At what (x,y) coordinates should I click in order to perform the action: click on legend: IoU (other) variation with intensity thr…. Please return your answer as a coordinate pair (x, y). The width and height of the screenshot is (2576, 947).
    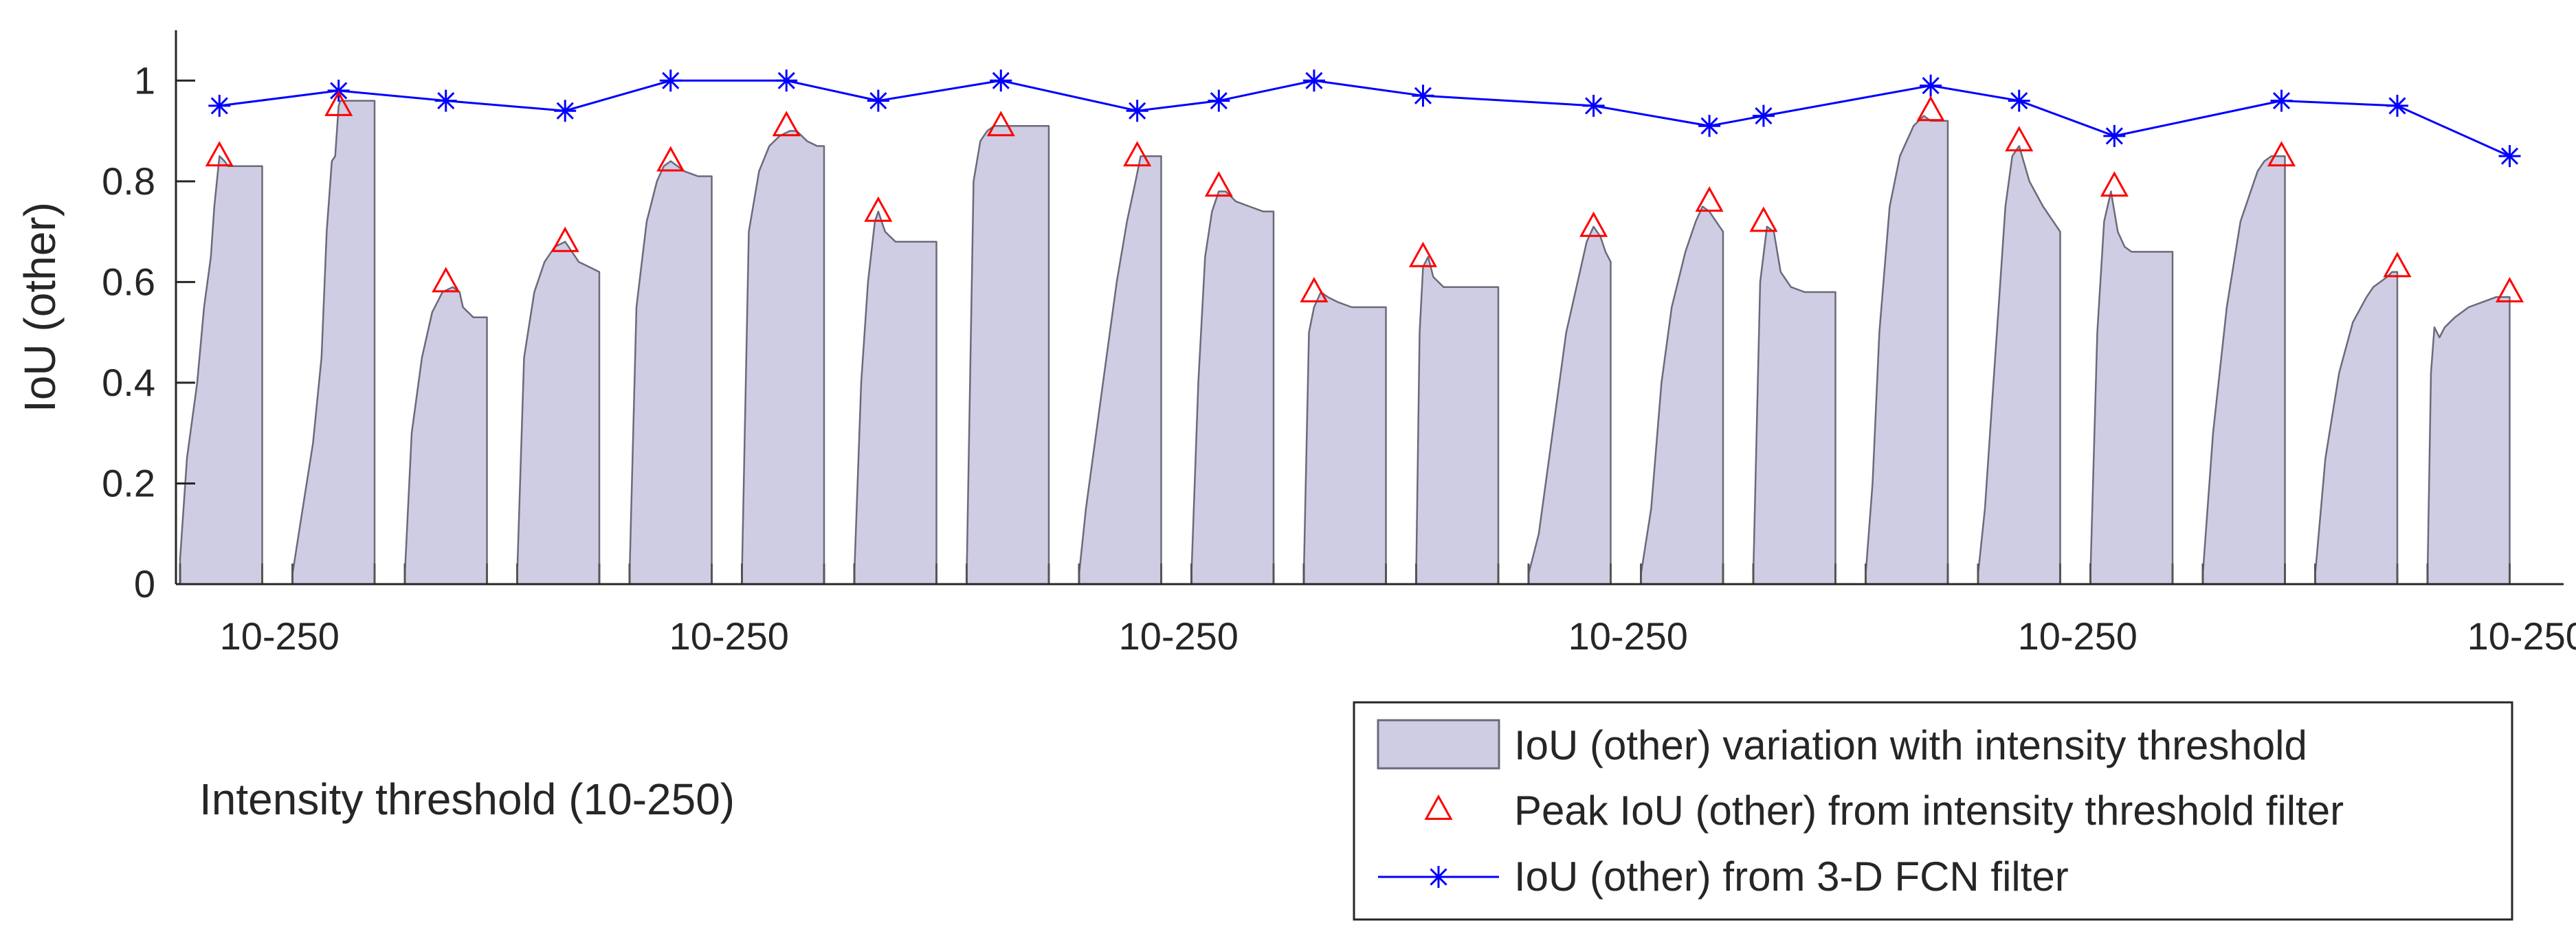
    Looking at the image, I should click on (1933, 811).